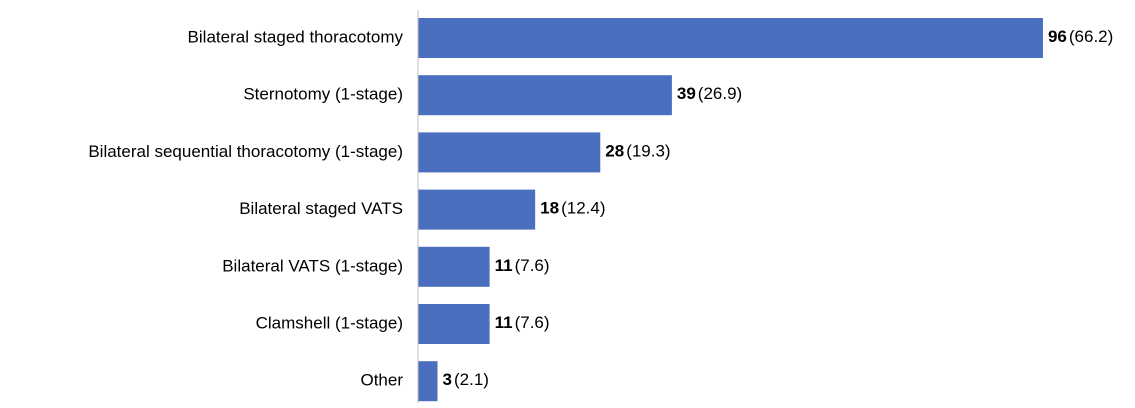  I want to click on value-share: (2.1), so click(471, 380).